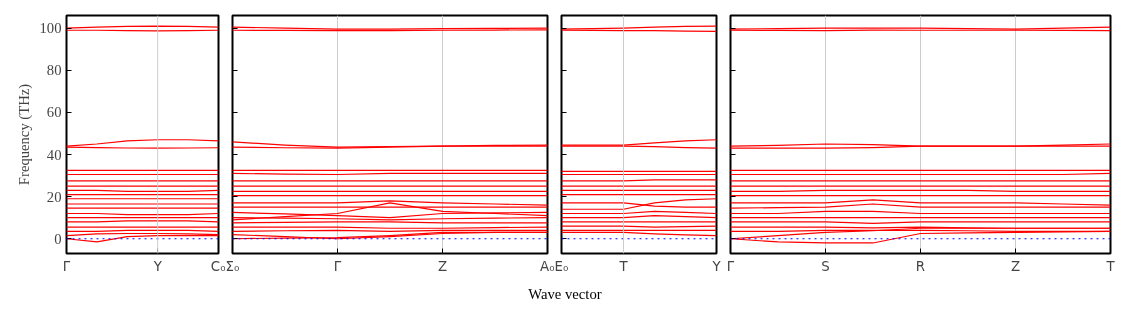 The width and height of the screenshot is (1133, 310). I want to click on x-tick-label: Σ₀, so click(232, 266).